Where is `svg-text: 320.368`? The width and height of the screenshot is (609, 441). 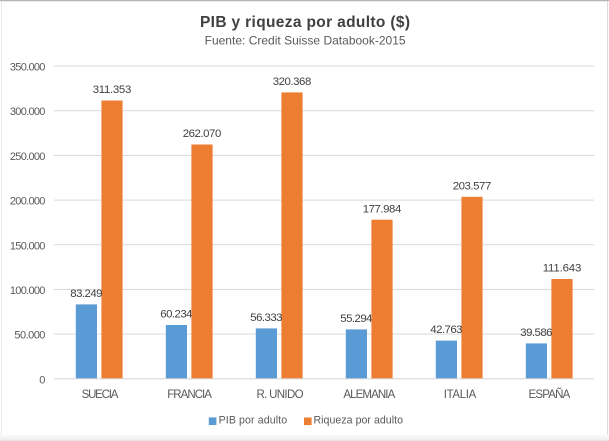 svg-text: 320.368 is located at coordinates (292, 82).